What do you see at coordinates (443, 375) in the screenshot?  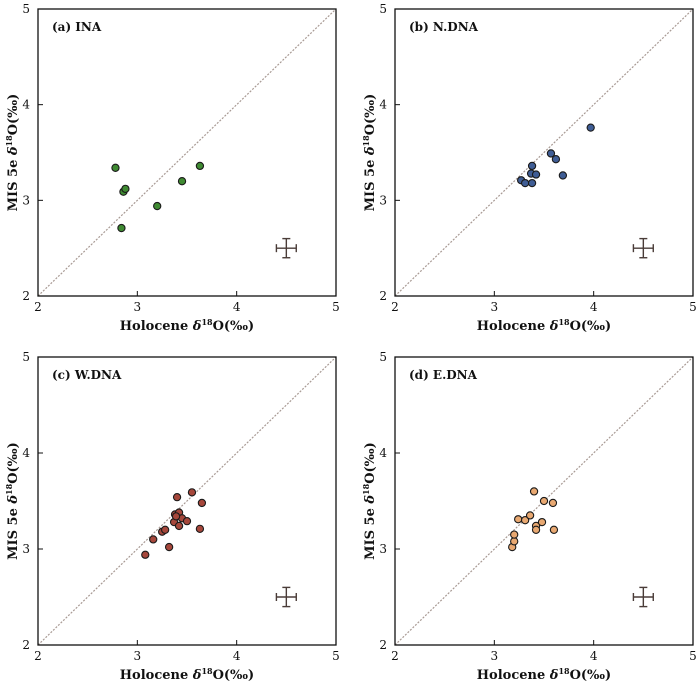 I see `panel-title: (d) E.DNA` at bounding box center [443, 375].